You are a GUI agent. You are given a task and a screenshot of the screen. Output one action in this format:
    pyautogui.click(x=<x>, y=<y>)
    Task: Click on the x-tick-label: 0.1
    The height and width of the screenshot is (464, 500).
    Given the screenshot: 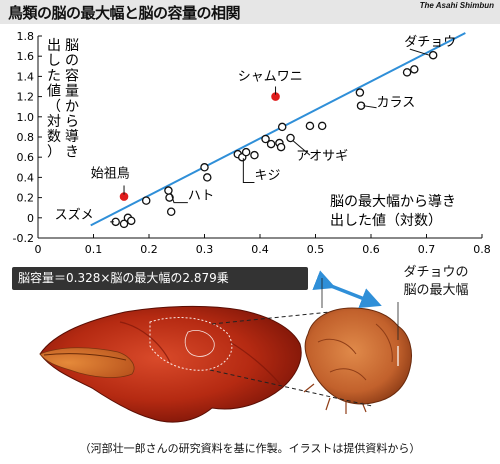 What is the action you would take?
    pyautogui.click(x=94, y=249)
    